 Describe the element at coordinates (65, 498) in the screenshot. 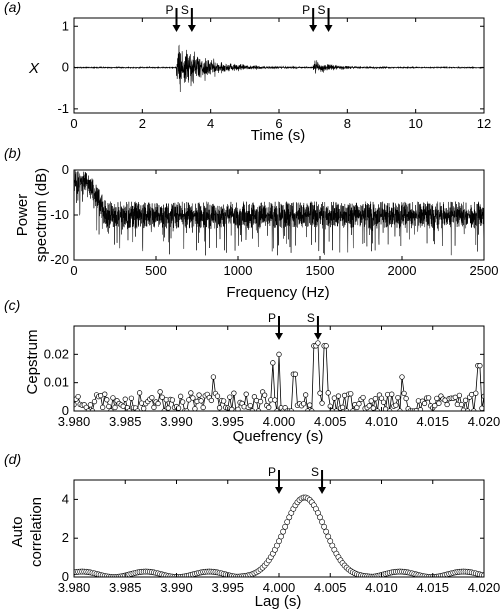

I see `y-tick-label: 4` at that location.